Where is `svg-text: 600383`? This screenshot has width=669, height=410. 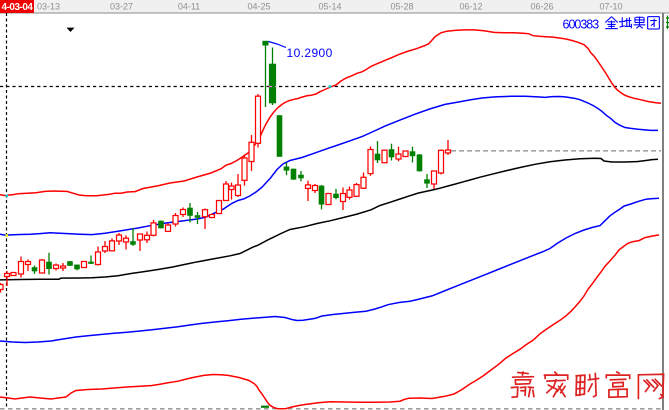
svg-text: 600383 is located at coordinates (581, 25).